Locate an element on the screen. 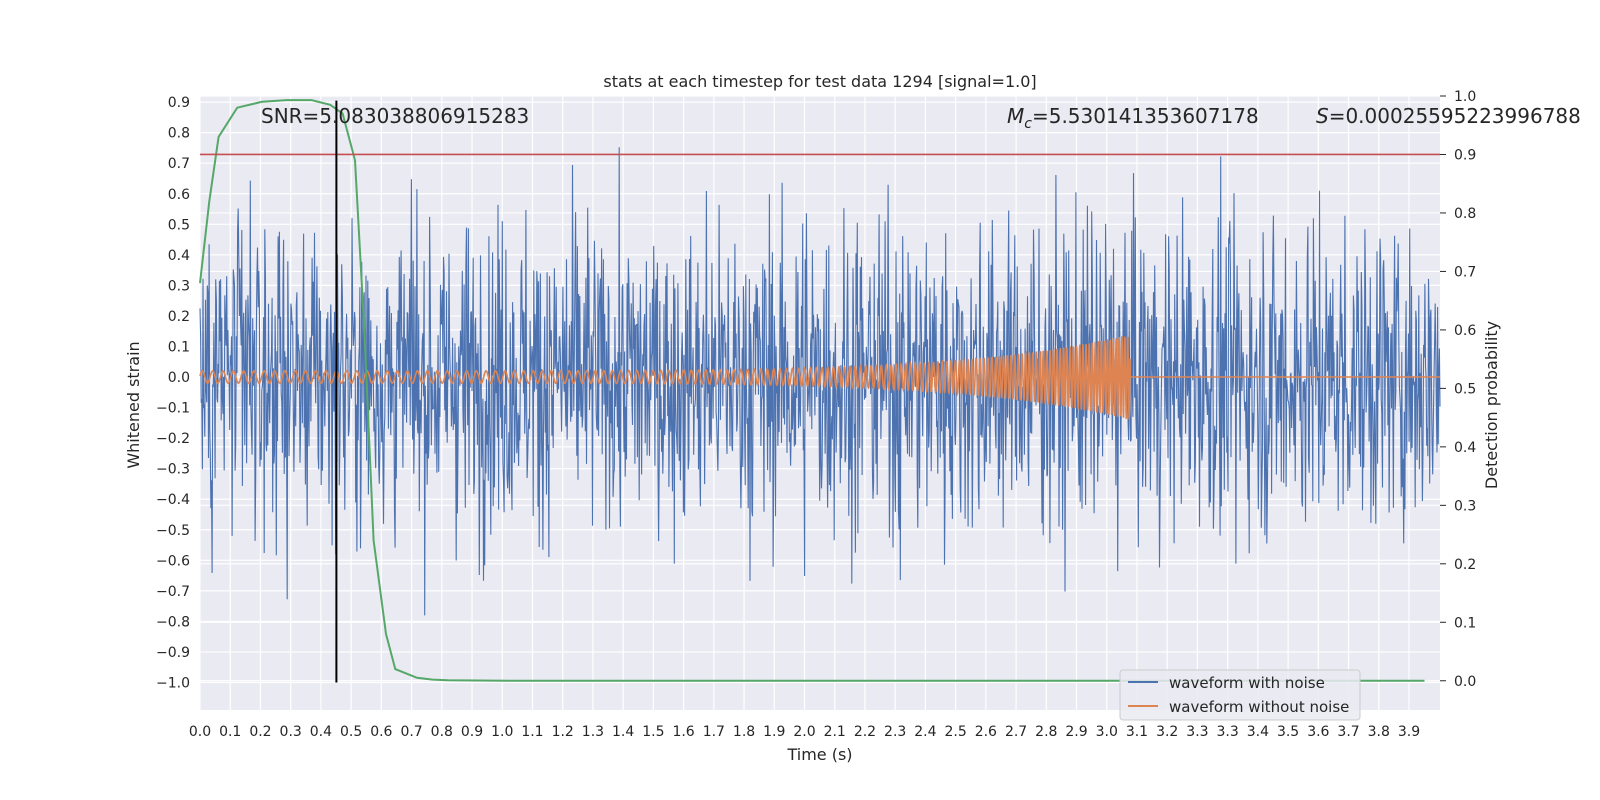 The image size is (1600, 800). legend-label-with-noise: waveform with noise is located at coordinates (1247, 683).